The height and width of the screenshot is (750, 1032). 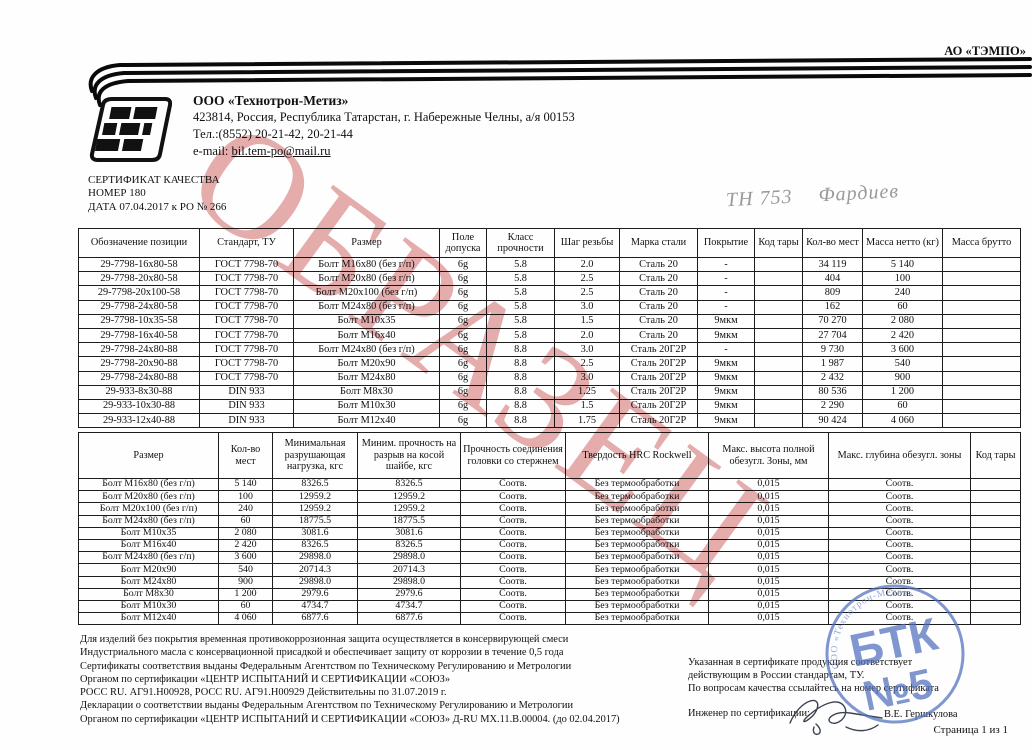 I want to click on table-cell: 3081.6, so click(x=315, y=533).